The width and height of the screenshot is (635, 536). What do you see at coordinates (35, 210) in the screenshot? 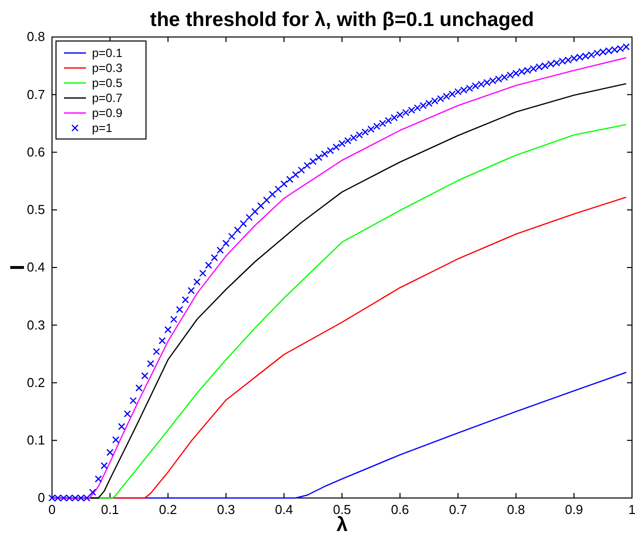
I see `y-tick-label: 0.5` at bounding box center [35, 210].